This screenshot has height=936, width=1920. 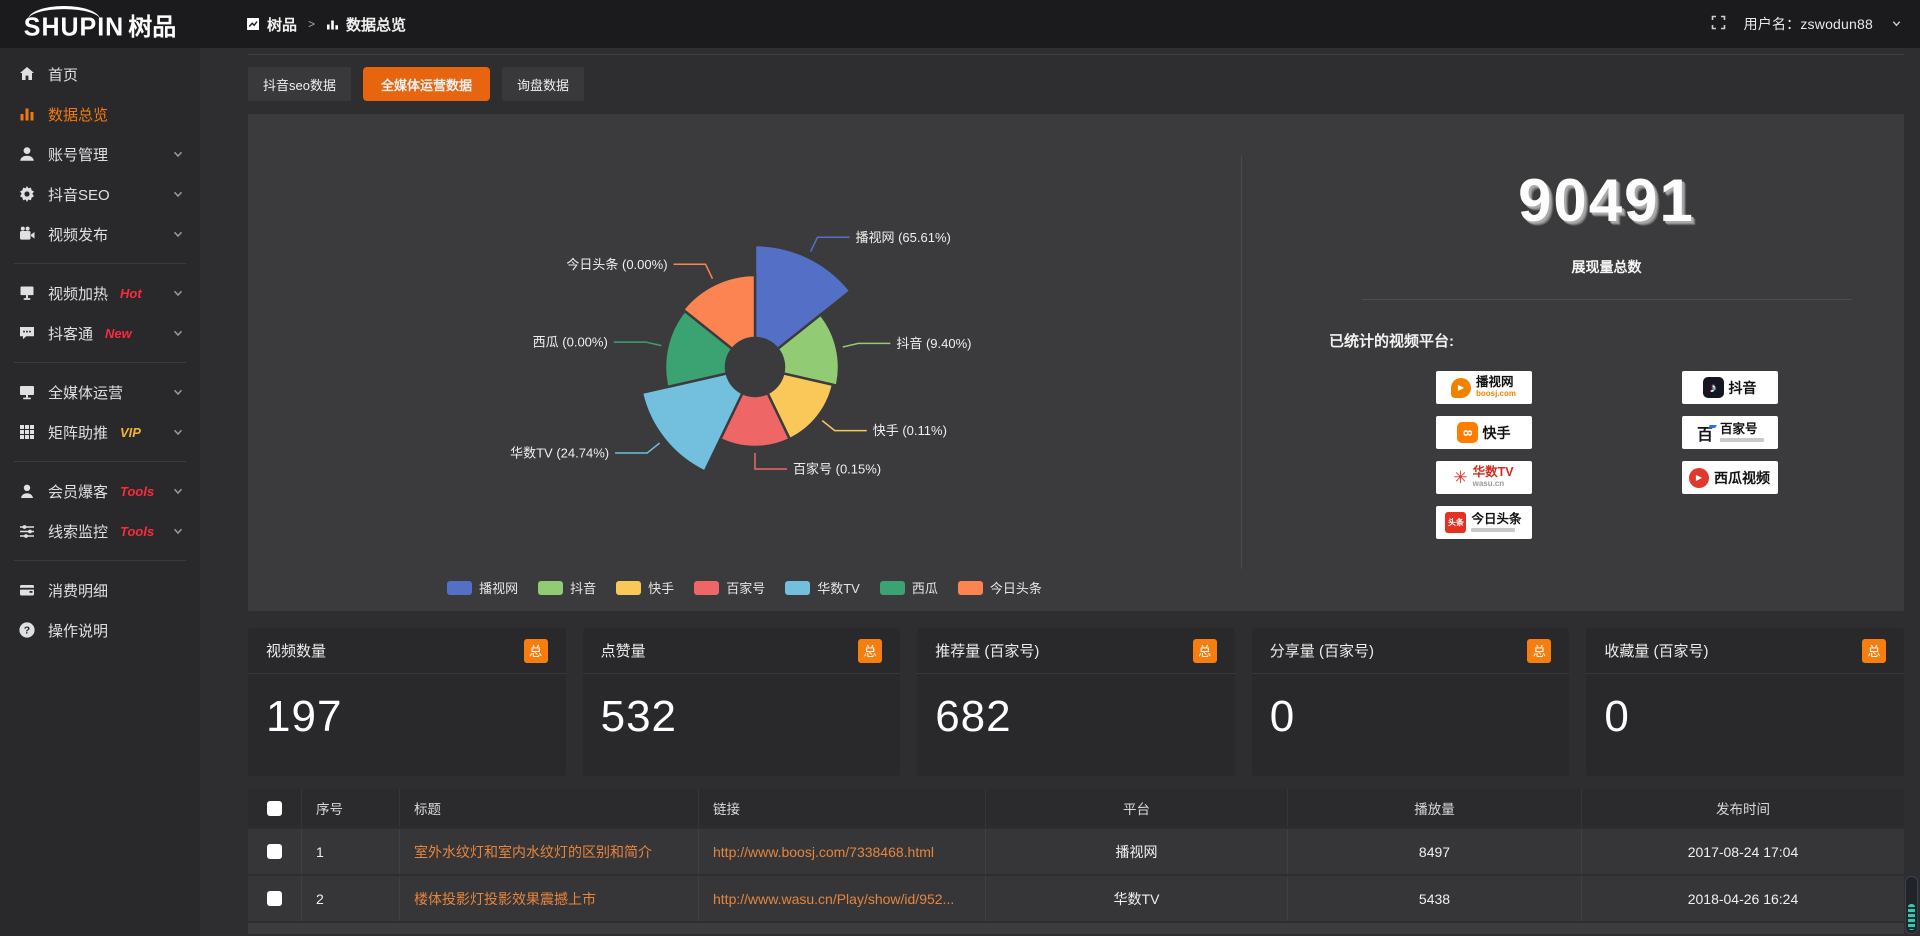 I want to click on breadcrumb: 树品 > 数据总览, so click(x=326, y=24).